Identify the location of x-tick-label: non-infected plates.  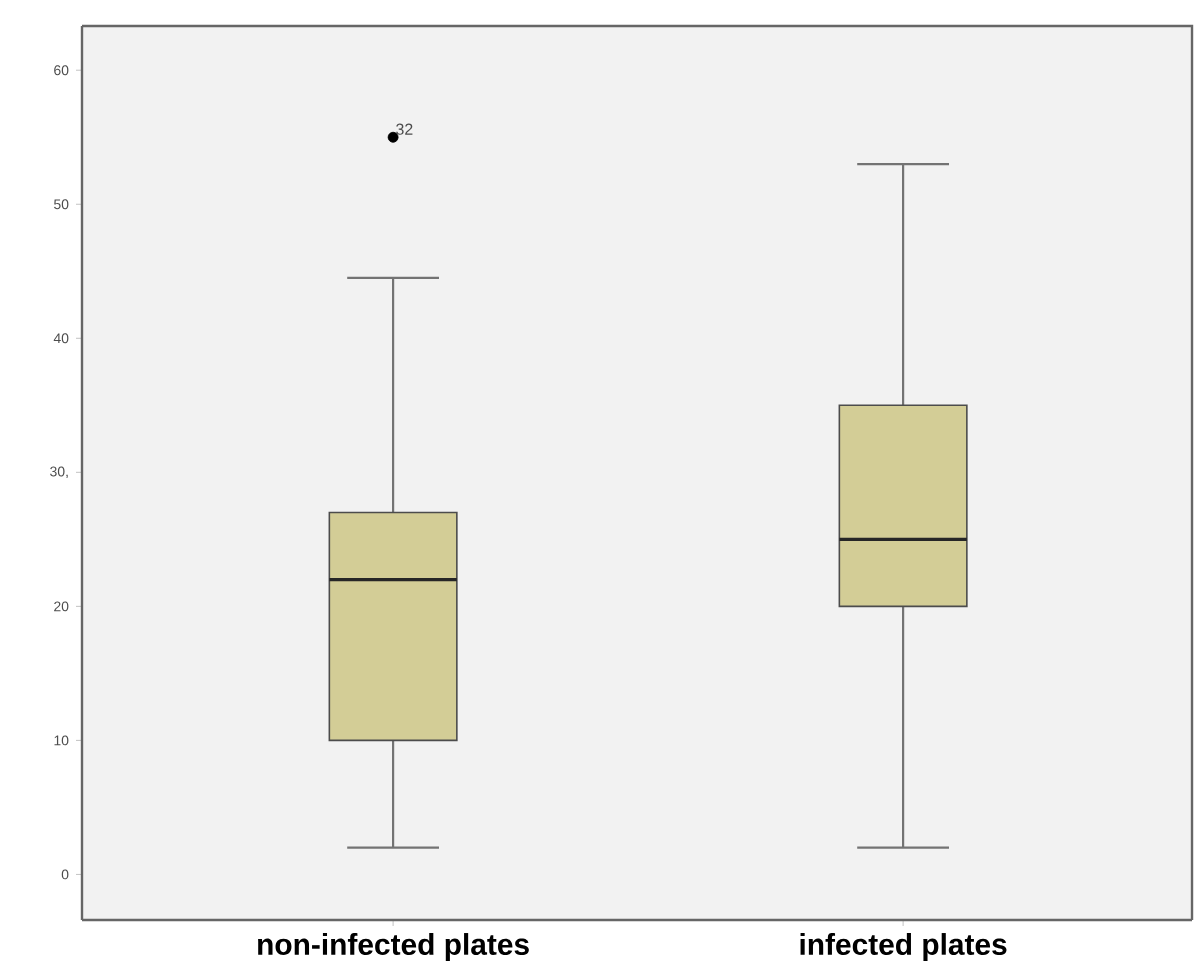
(393, 947).